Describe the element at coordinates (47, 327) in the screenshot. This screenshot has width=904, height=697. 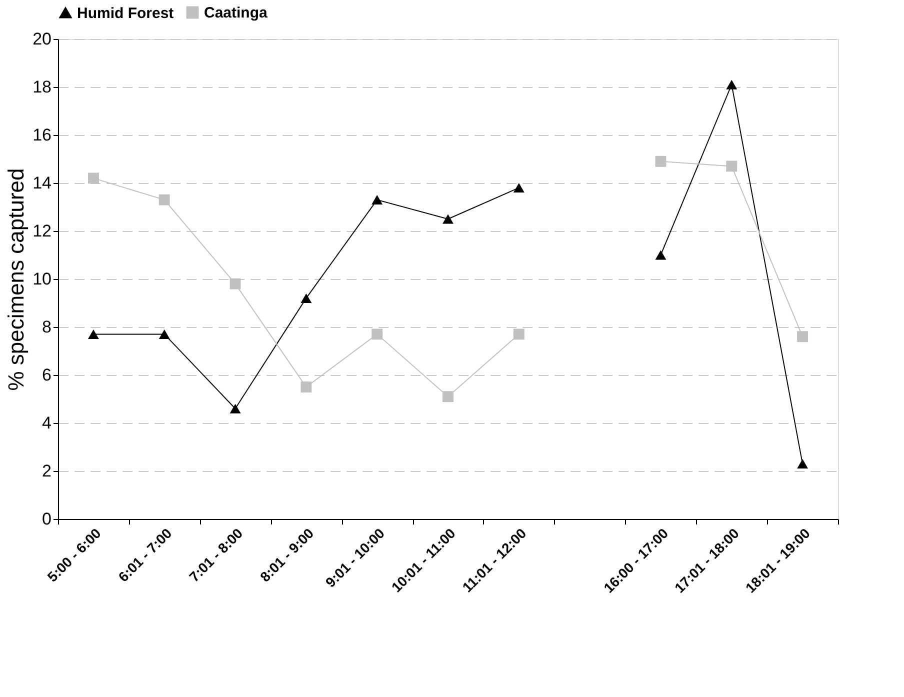
I see `y-tick-label: 8` at that location.